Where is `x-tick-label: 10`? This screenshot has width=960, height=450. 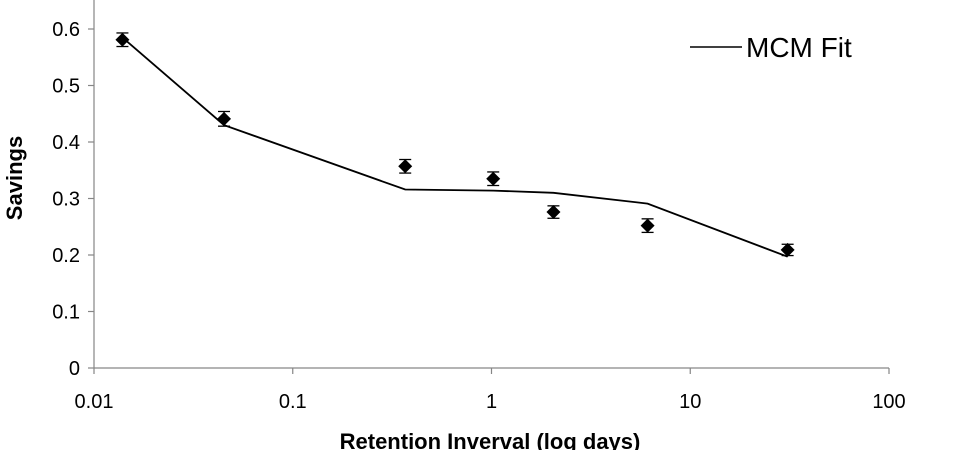
x-tick-label: 10 is located at coordinates (690, 402).